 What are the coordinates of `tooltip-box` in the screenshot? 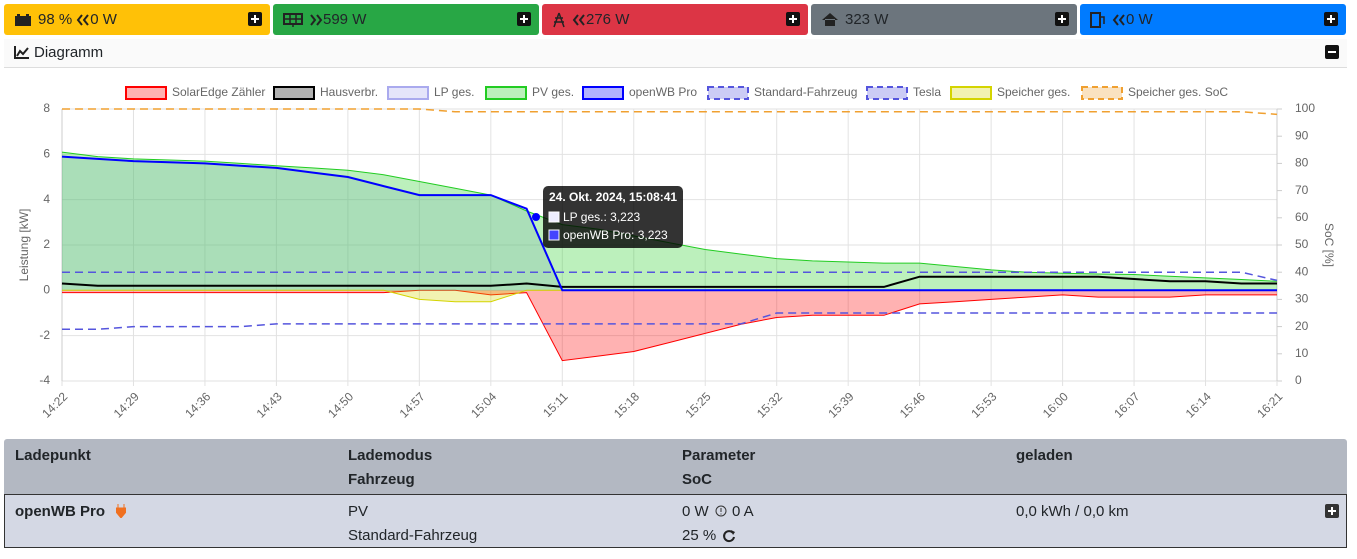 It's located at (613, 217).